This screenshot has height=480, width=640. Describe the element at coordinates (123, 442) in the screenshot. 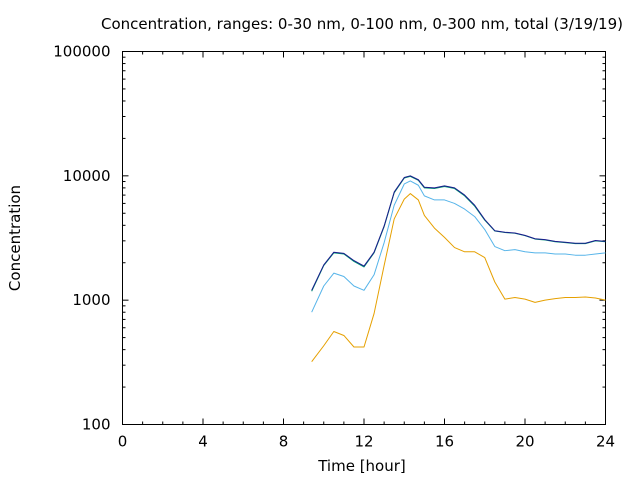

I see `x-tick-label: 0` at that location.